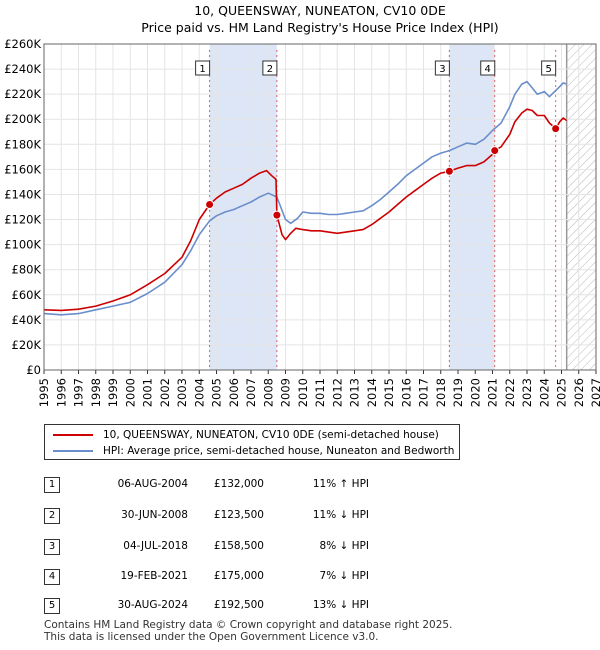  Describe the element at coordinates (152, 605) in the screenshot. I see `transaction-date: 30-AUG-2024` at that location.